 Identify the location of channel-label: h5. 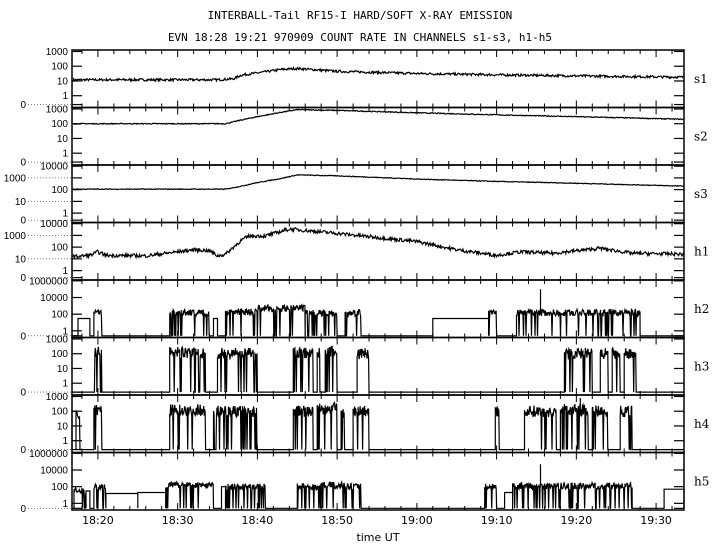
(701, 481).